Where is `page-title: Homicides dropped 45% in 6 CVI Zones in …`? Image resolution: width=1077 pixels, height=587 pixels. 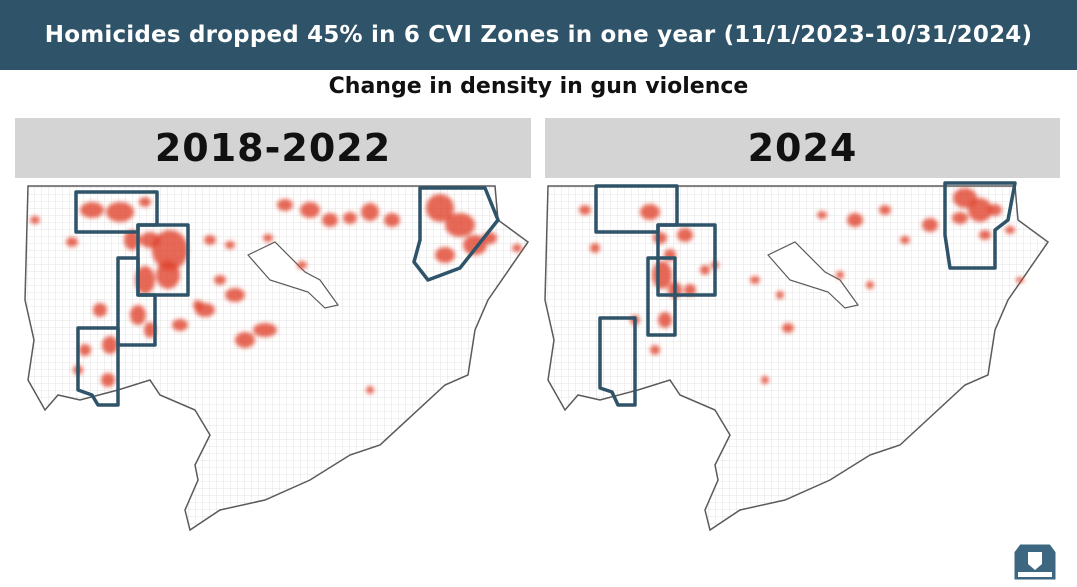 page-title: Homicides dropped 45% in 6 CVI Zones in … is located at coordinates (538, 35).